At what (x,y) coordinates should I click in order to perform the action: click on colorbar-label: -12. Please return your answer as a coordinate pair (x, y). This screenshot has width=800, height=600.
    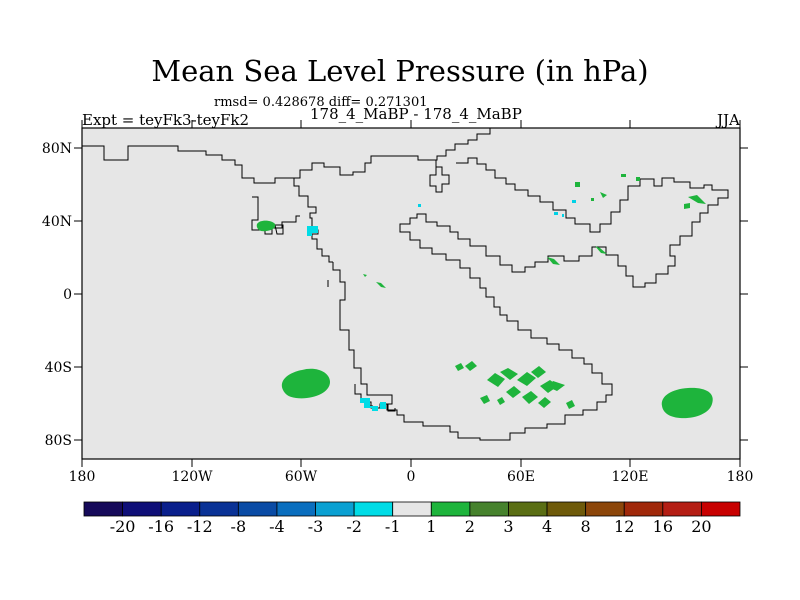
    Looking at the image, I should click on (200, 526).